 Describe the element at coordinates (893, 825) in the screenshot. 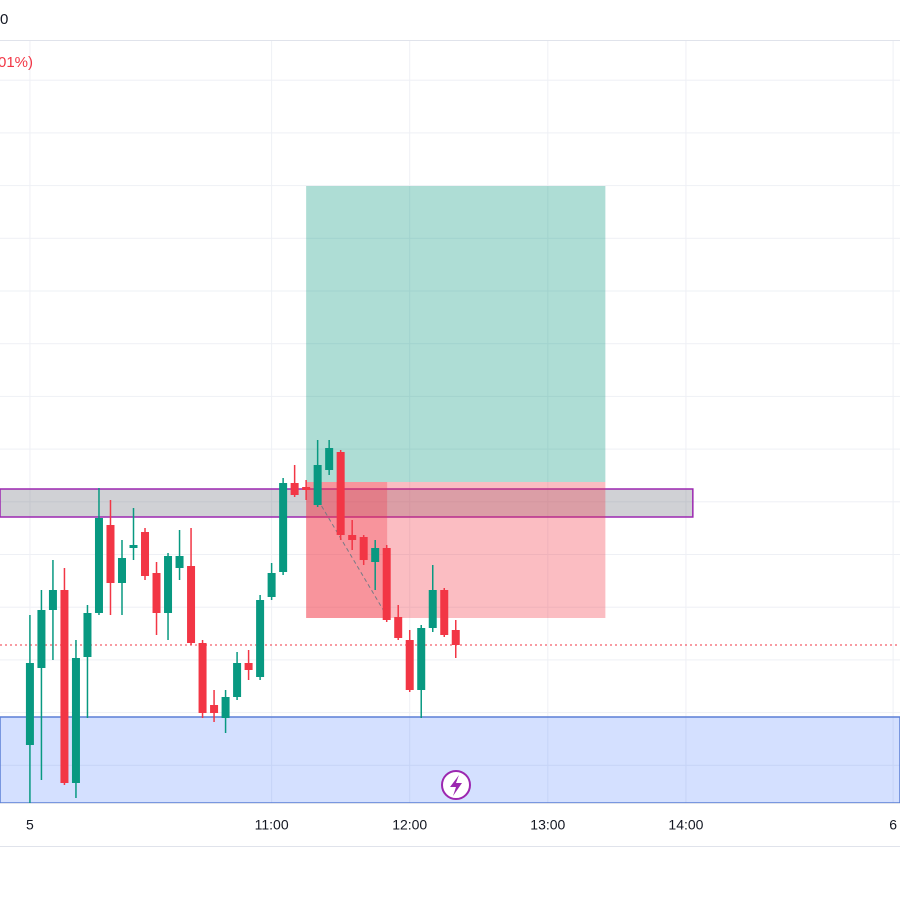

I see `x-tick-label: 6` at that location.